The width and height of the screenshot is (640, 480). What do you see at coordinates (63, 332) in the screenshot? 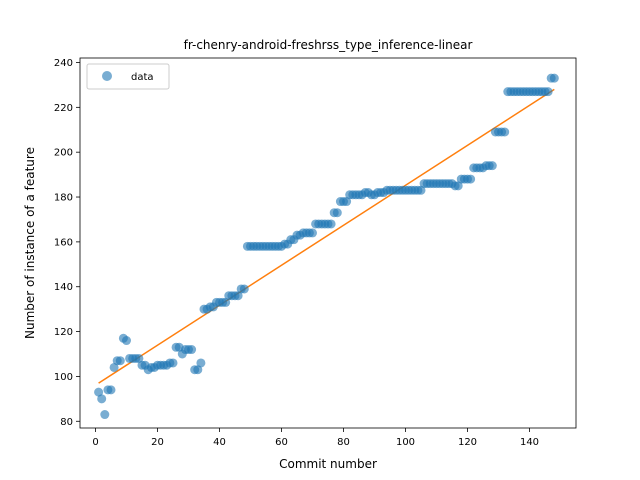
I see `y-tick-label: 120` at bounding box center [63, 332].